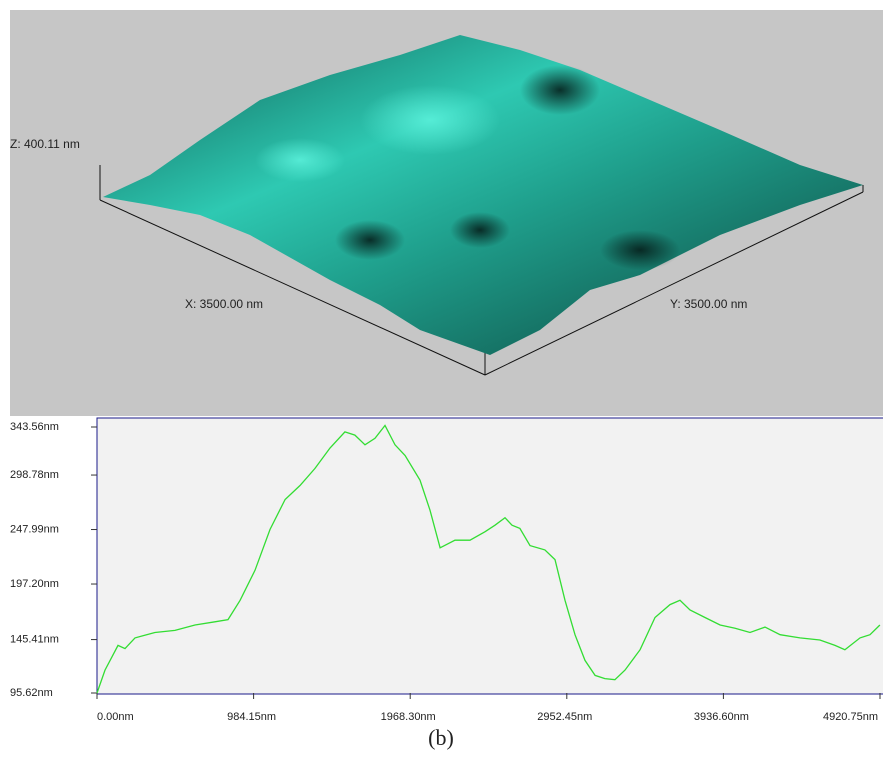 Image resolution: width=883 pixels, height=768 pixels. What do you see at coordinates (251, 717) in the screenshot?
I see `x-tick-label: 984.15nm` at bounding box center [251, 717].